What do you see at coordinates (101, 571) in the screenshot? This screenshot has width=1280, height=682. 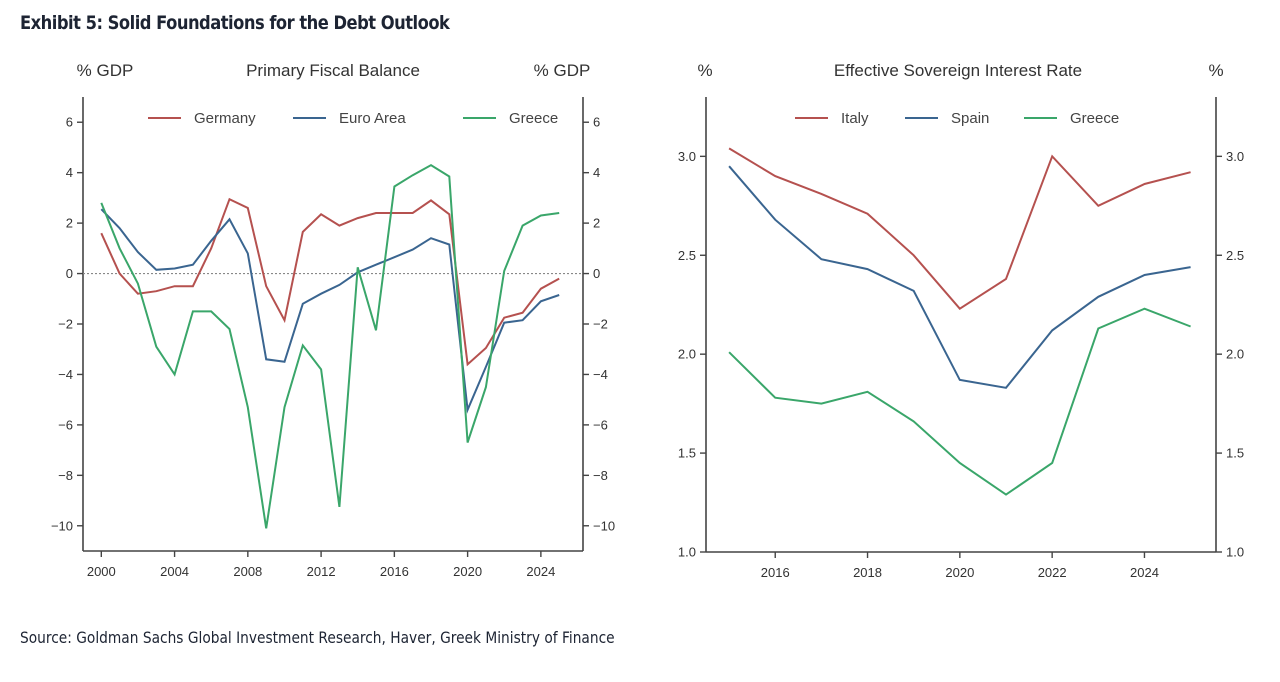 I see `x-tick-label: 2000` at bounding box center [101, 571].